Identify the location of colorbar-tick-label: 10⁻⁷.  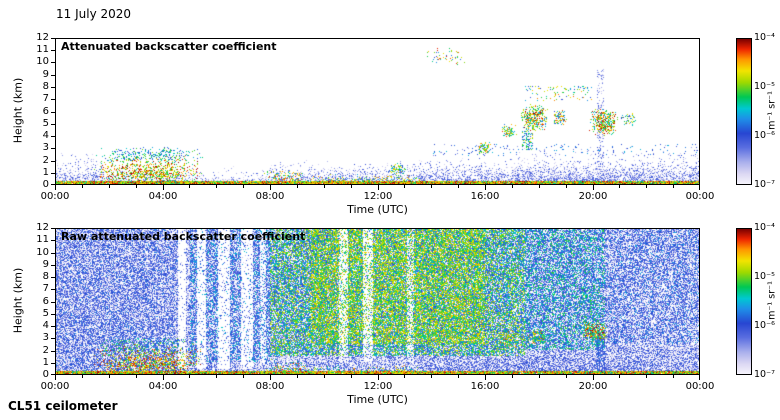
(764, 184).